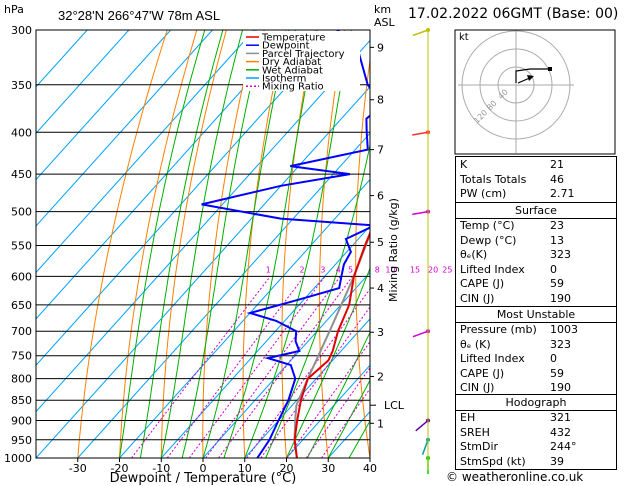 The width and height of the screenshot is (629, 486). I want to click on temperature-tick-label: 10, so click(245, 468).